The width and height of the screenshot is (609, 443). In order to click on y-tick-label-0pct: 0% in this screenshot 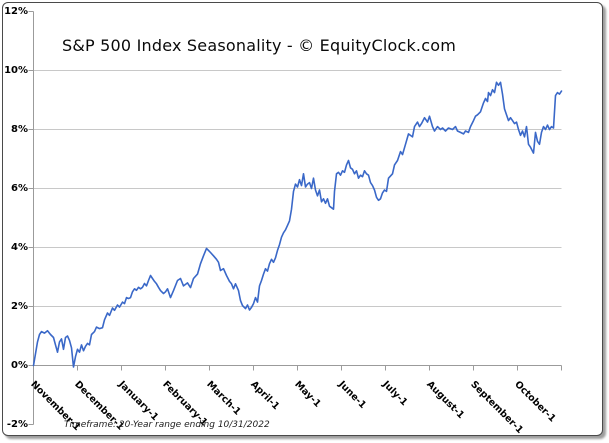, I will do `click(19, 365)`.